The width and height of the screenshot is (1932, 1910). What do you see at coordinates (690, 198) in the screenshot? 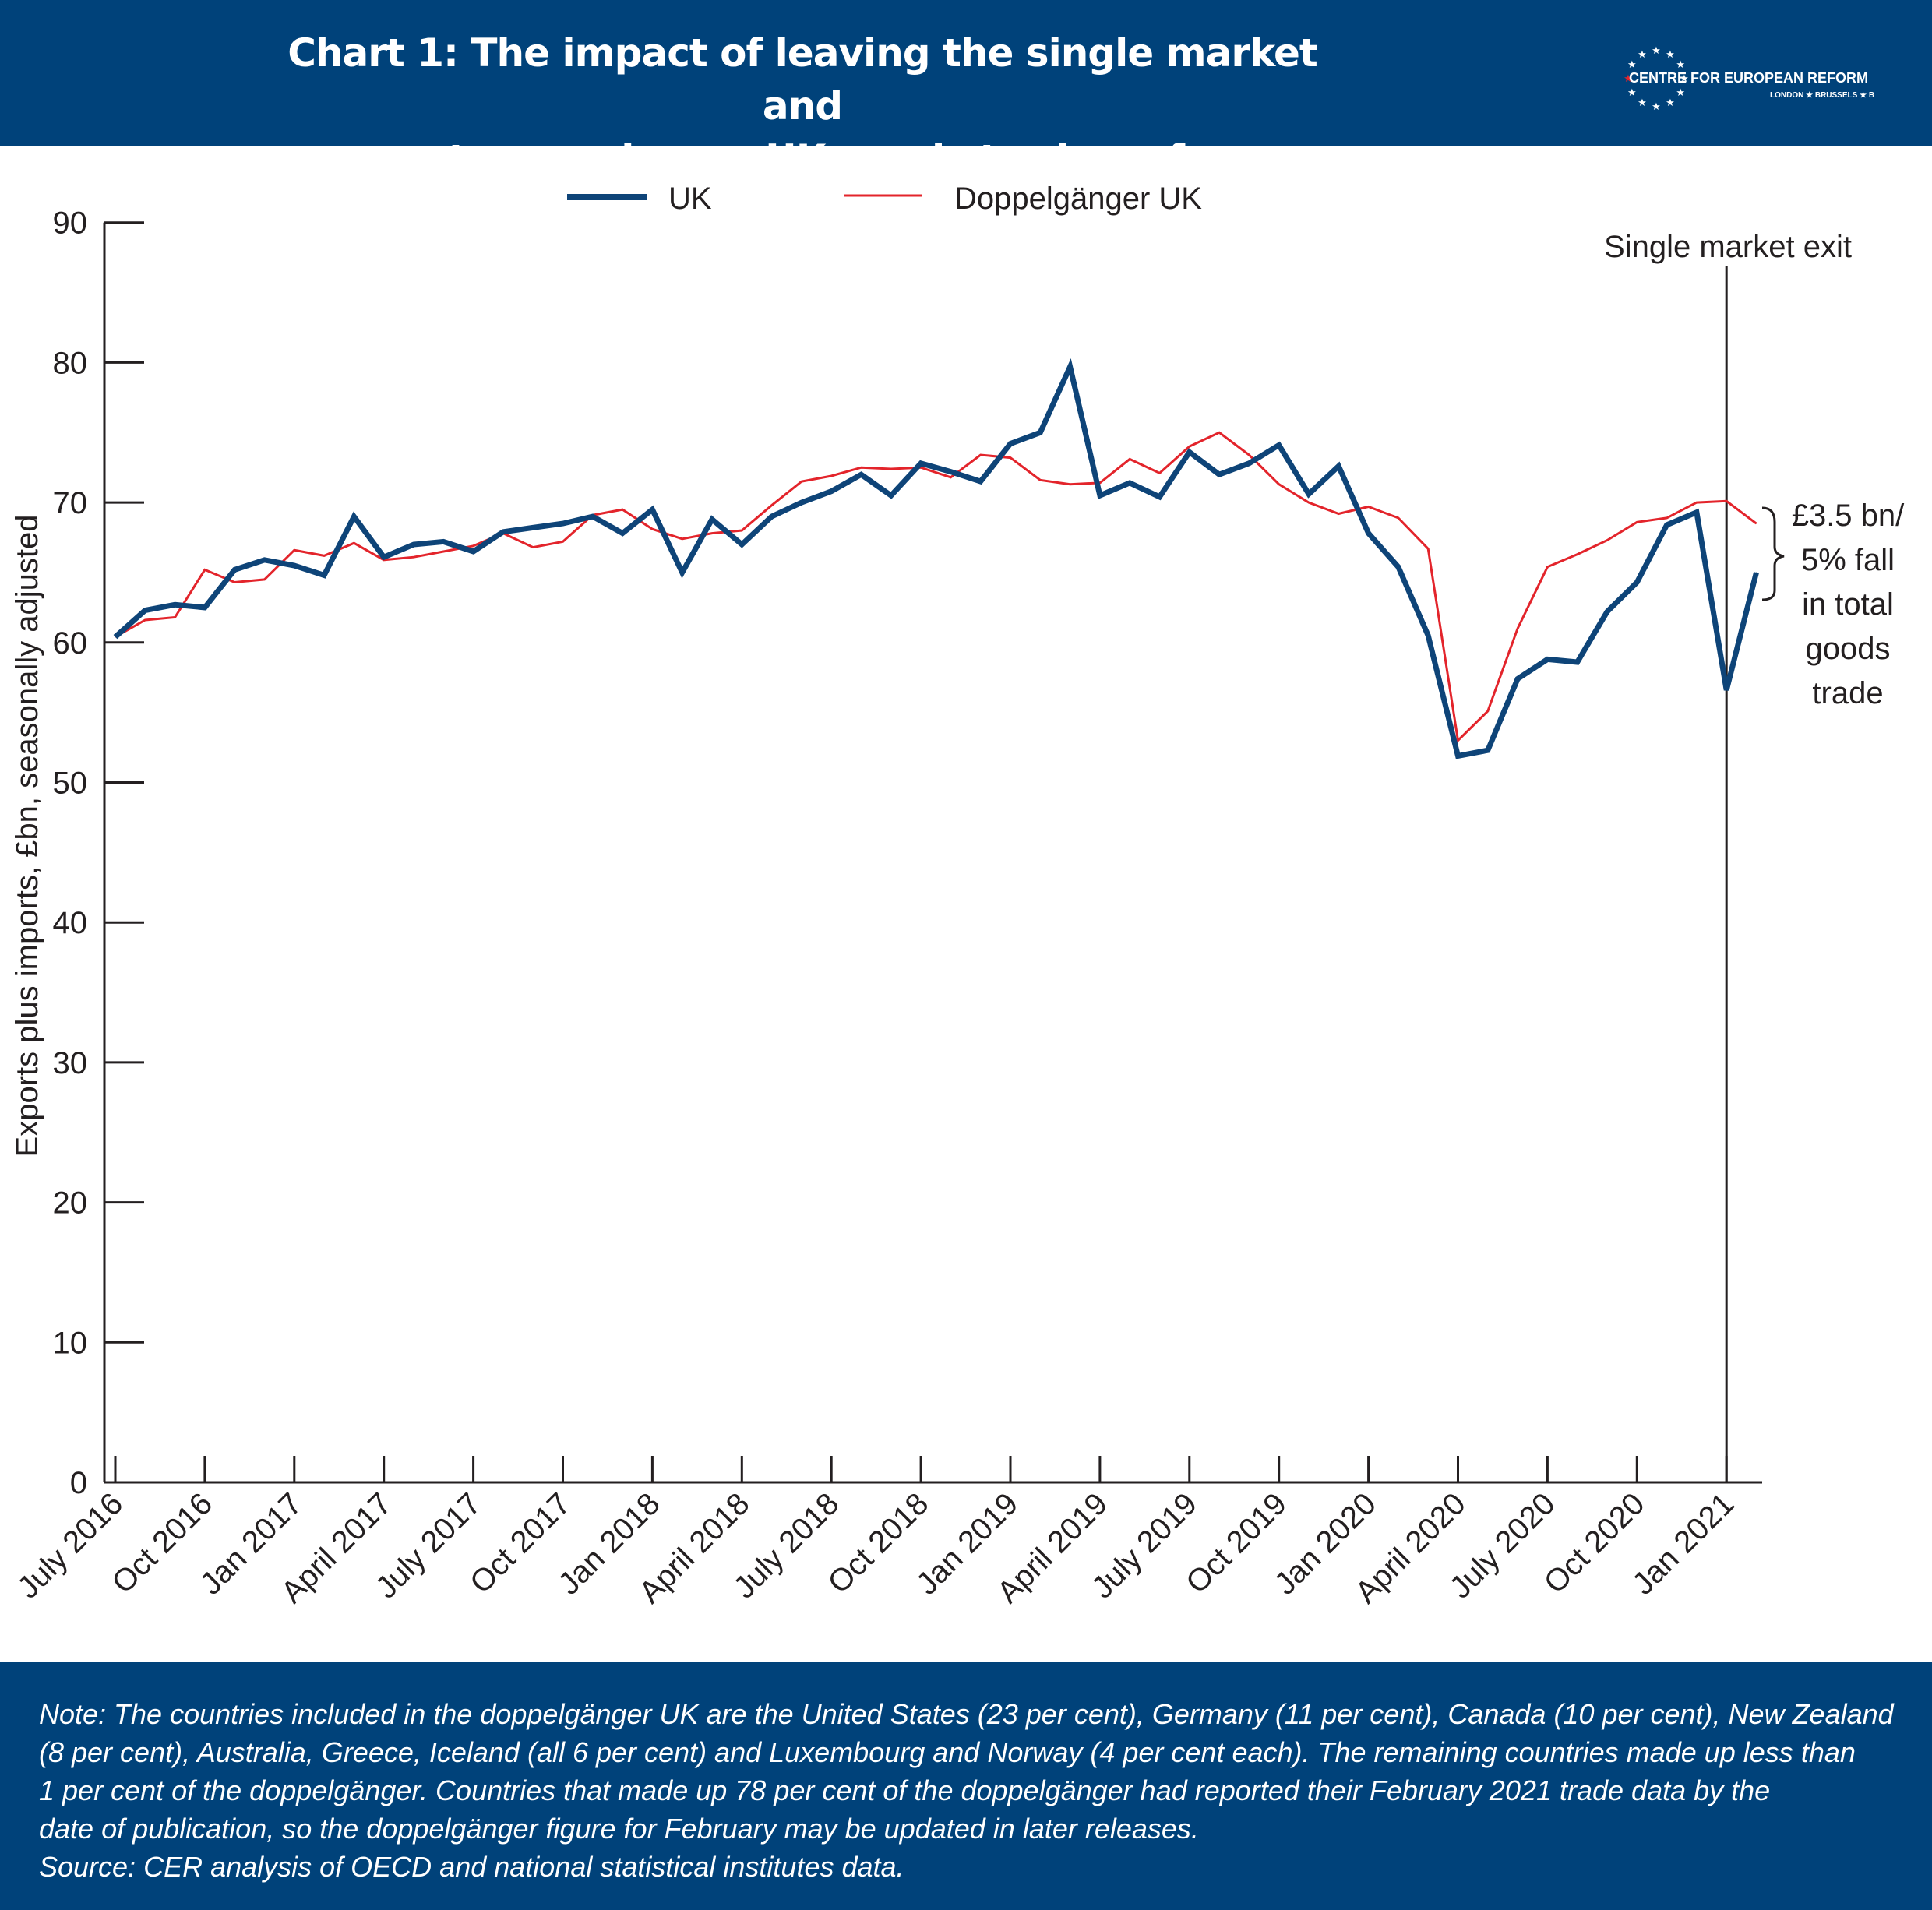
I see `legend-uk-label: UK` at bounding box center [690, 198].